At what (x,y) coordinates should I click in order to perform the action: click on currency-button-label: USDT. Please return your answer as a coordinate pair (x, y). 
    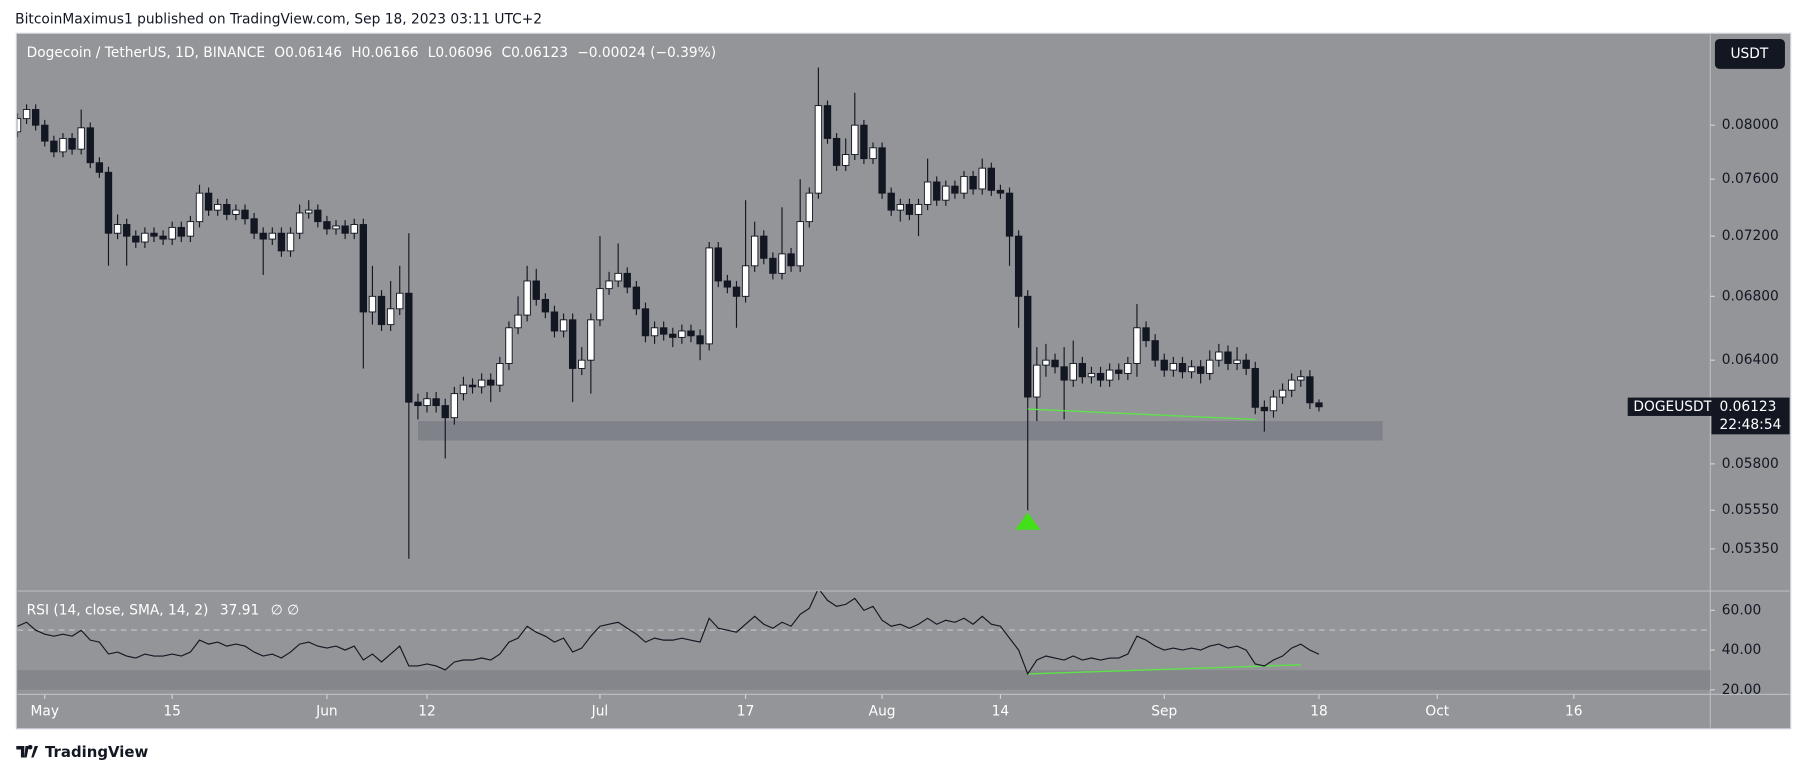
    Looking at the image, I should click on (1749, 54).